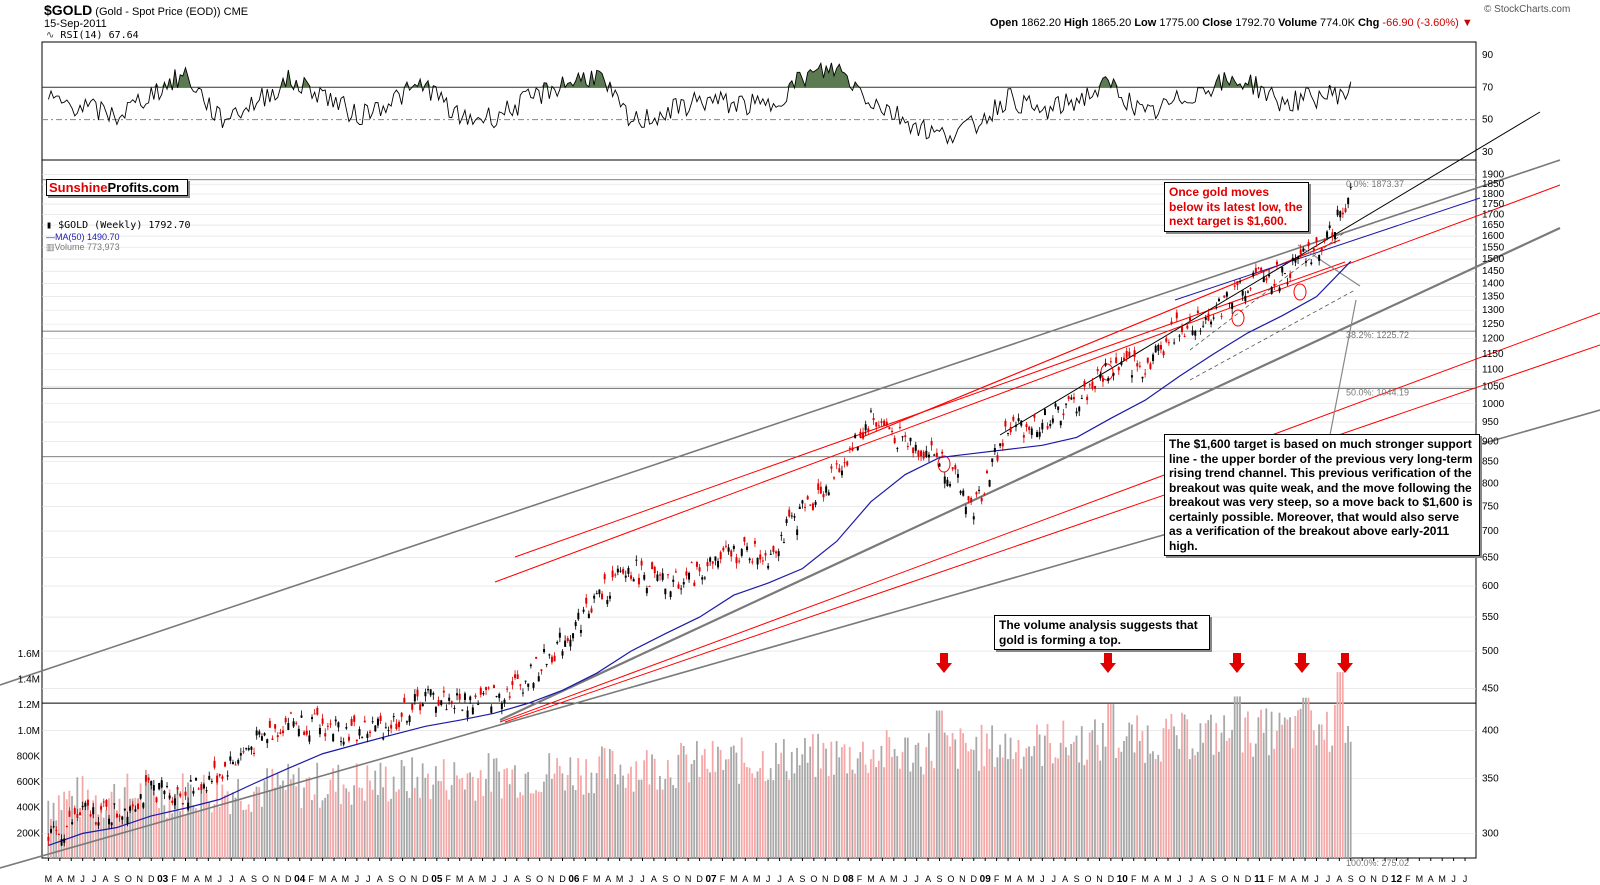 This screenshot has width=1600, height=885. What do you see at coordinates (92, 35) in the screenshot?
I see `rsi-legend: ∿ RSI(14) 67.64` at bounding box center [92, 35].